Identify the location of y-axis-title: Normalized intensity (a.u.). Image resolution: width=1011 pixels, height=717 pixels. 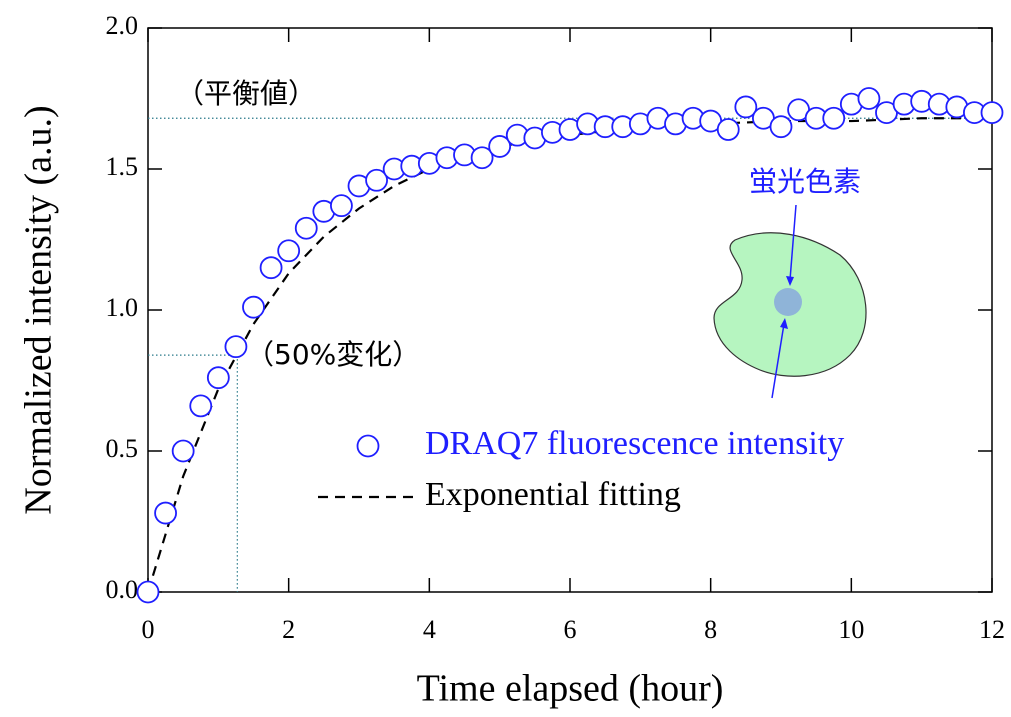
(39, 309).